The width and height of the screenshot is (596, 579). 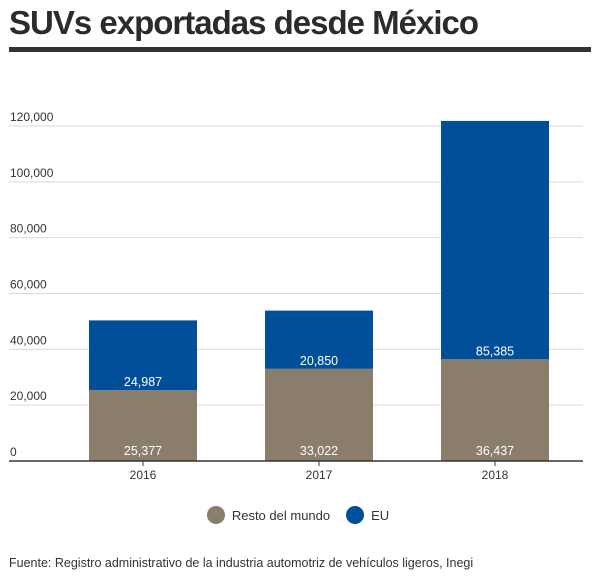 What do you see at coordinates (495, 475) in the screenshot?
I see `x-tick-label: 2018` at bounding box center [495, 475].